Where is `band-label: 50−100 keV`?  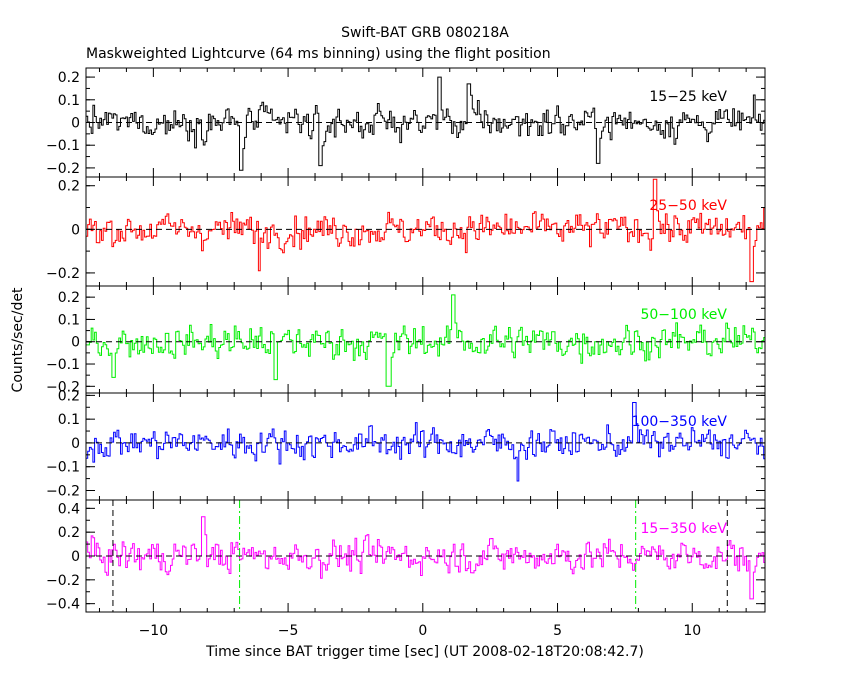 band-label: 50−100 keV is located at coordinates (683, 315).